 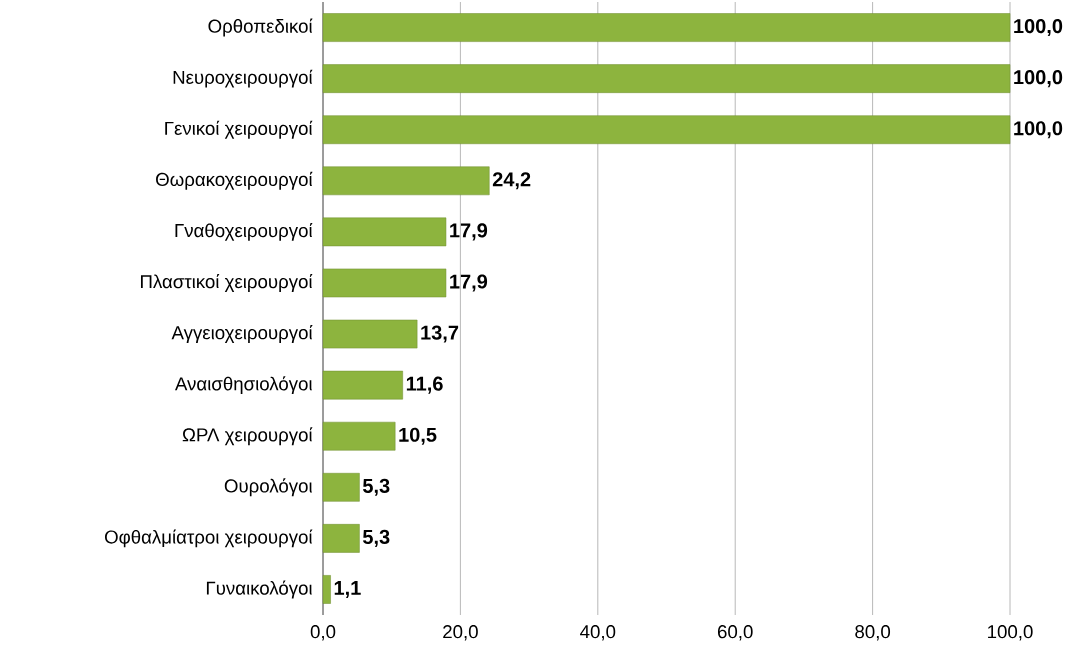 What do you see at coordinates (460, 633) in the screenshot?
I see `x-tick-label: 20,0` at bounding box center [460, 633].